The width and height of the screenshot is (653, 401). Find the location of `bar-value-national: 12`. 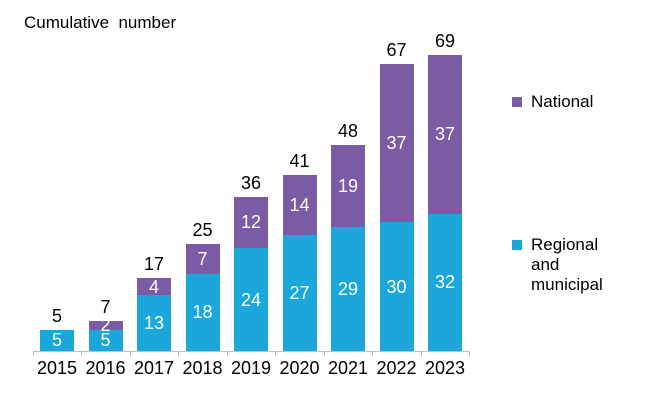

bar-value-national: 12 is located at coordinates (251, 222).